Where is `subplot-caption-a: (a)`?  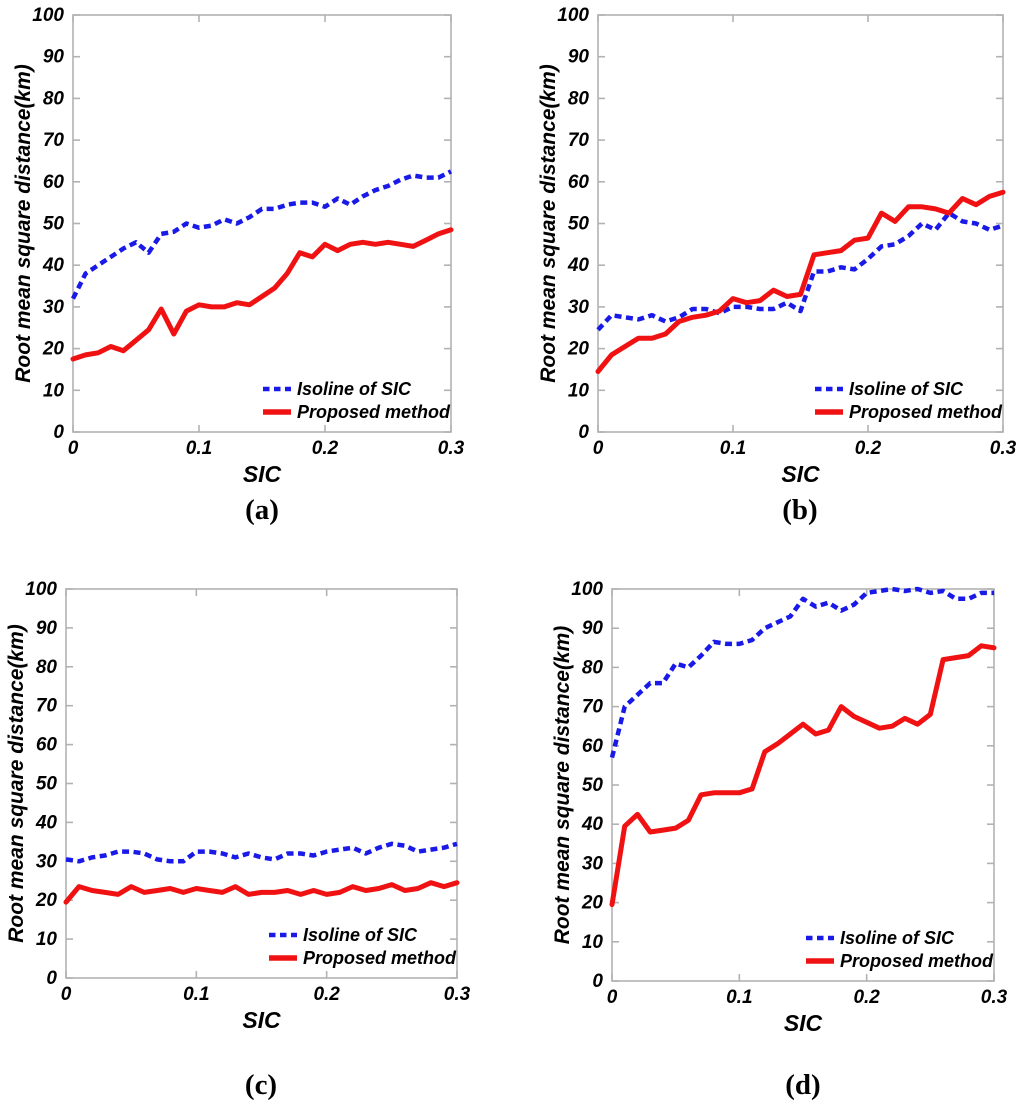 subplot-caption-a: (a) is located at coordinates (262, 510).